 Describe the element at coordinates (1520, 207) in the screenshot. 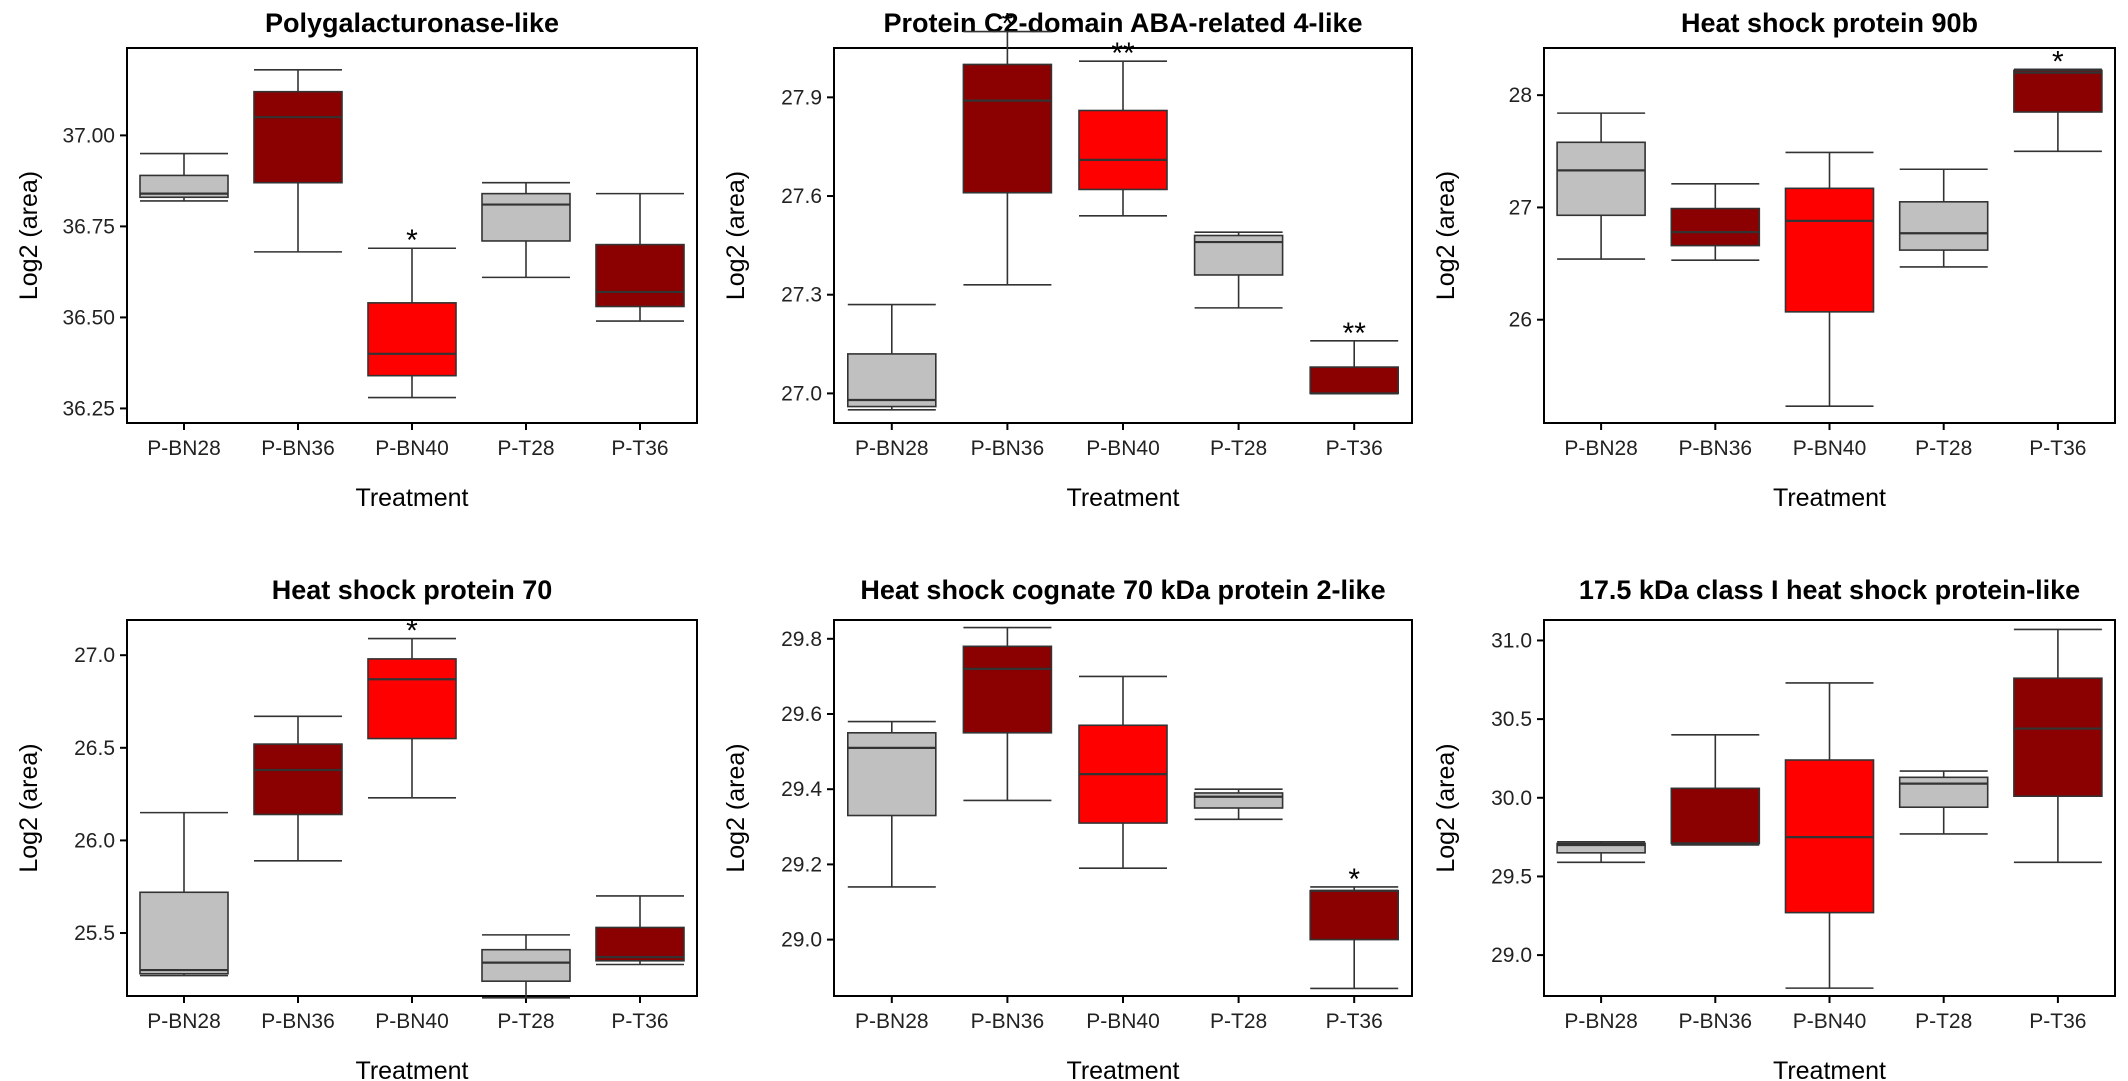

I see `y-tick-label: 27` at that location.